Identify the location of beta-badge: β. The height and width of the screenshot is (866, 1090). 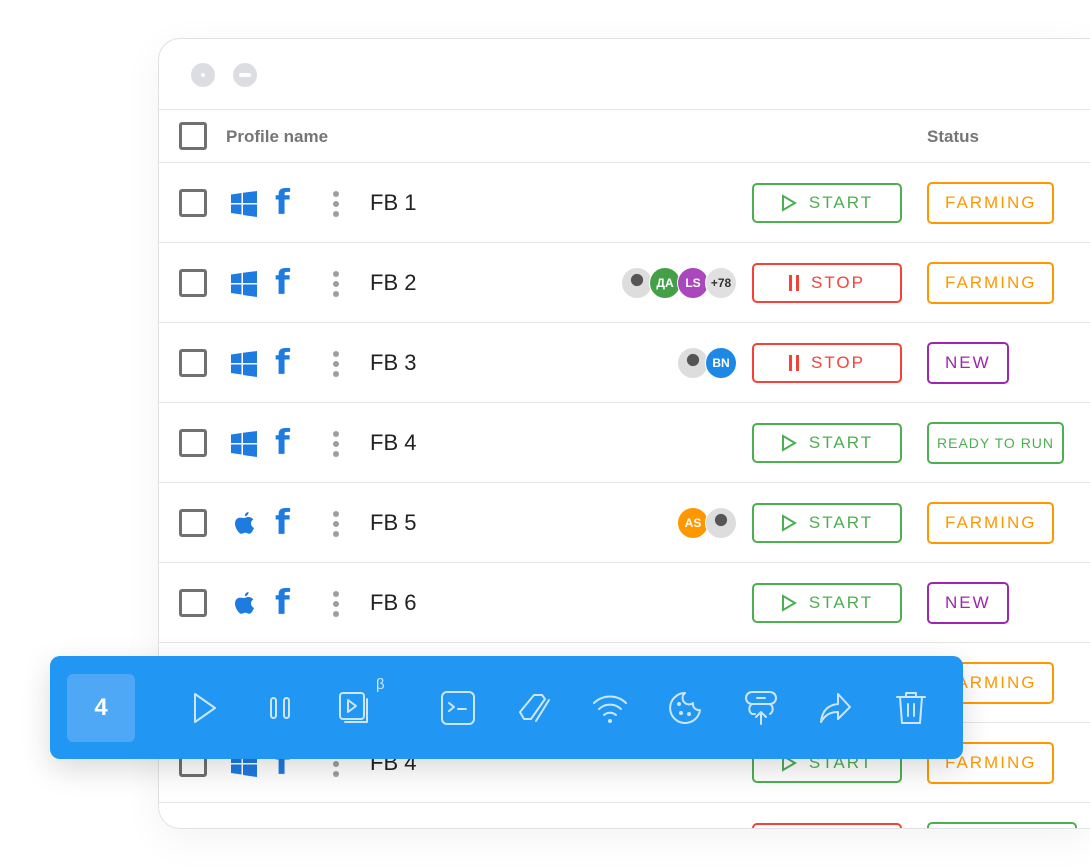
(380, 684).